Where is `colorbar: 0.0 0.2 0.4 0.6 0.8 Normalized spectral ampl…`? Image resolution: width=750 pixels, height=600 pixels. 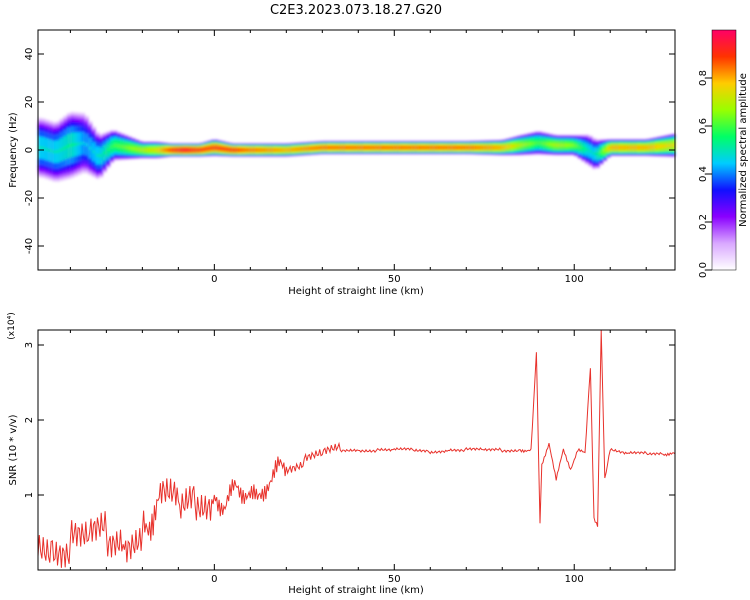 colorbar: 0.0 0.2 0.4 0.6 0.8 Normalized spectral ampl… is located at coordinates (723, 153).